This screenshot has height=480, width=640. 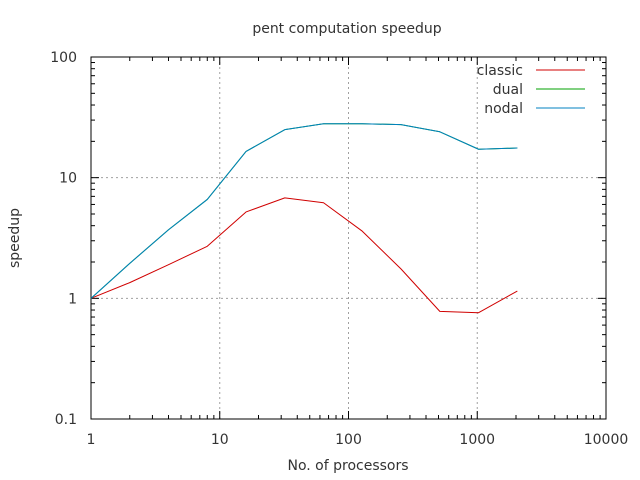 I want to click on y-tick-label: 0.1, so click(x=66, y=420).